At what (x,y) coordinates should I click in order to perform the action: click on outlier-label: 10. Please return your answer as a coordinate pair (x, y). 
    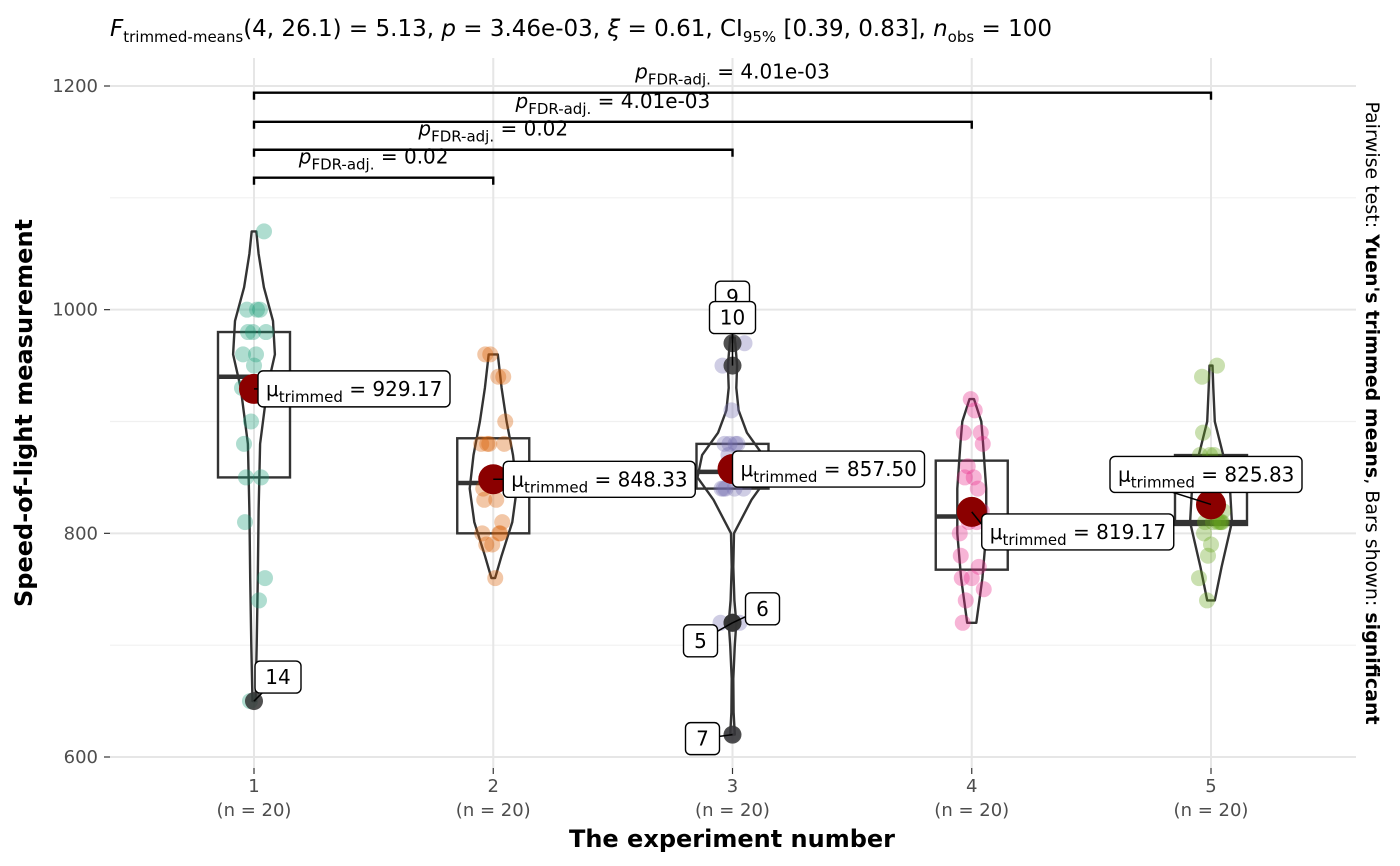
    Looking at the image, I should click on (732, 318).